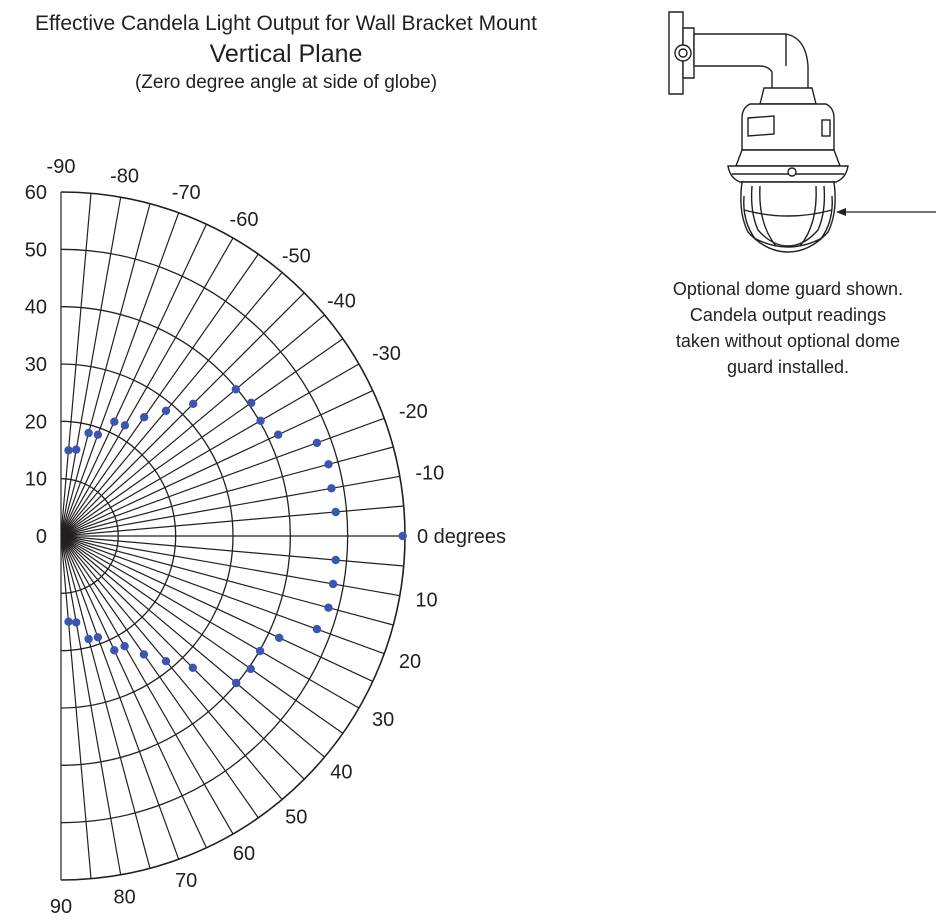 Image resolution: width=951 pixels, height=924 pixels. I want to click on dome-guard, so click(750, 218).